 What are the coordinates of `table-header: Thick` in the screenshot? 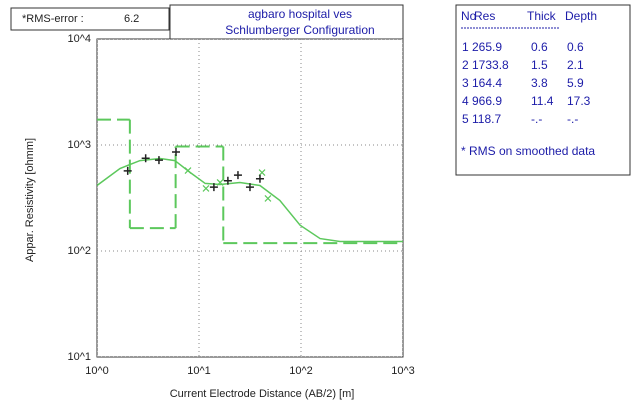 It's located at (542, 16).